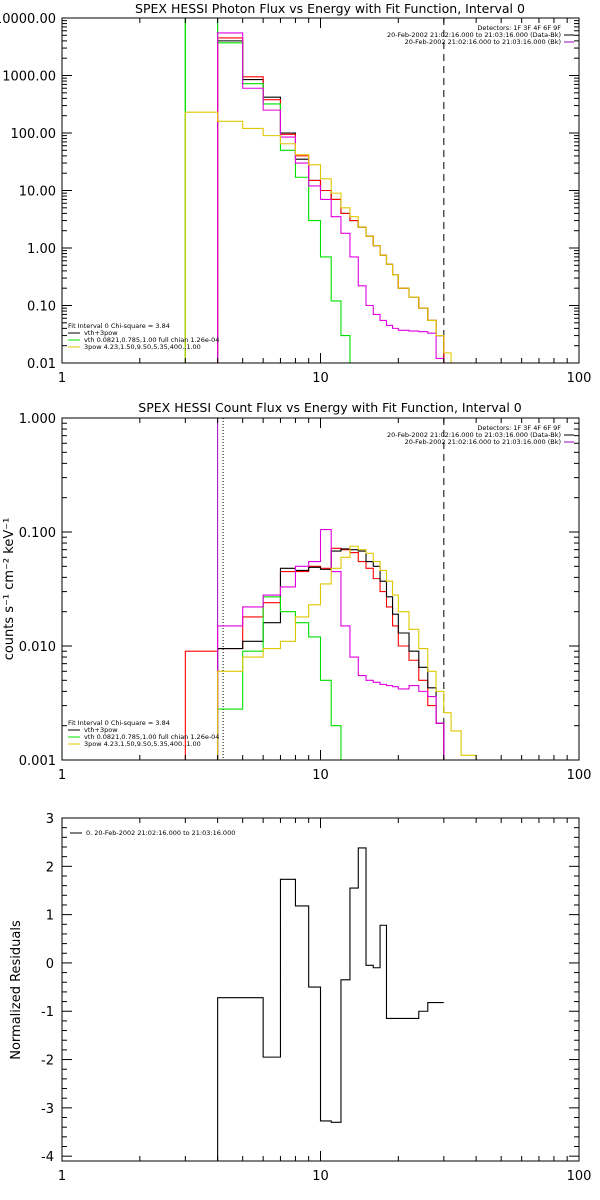  I want to click on series-red-line, so click(314, 653).